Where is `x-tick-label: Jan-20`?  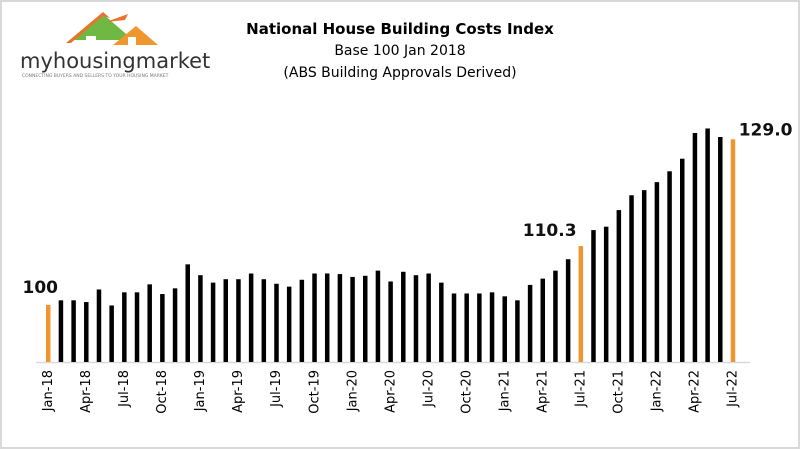
x-tick-label: Jan-20 is located at coordinates (352, 391).